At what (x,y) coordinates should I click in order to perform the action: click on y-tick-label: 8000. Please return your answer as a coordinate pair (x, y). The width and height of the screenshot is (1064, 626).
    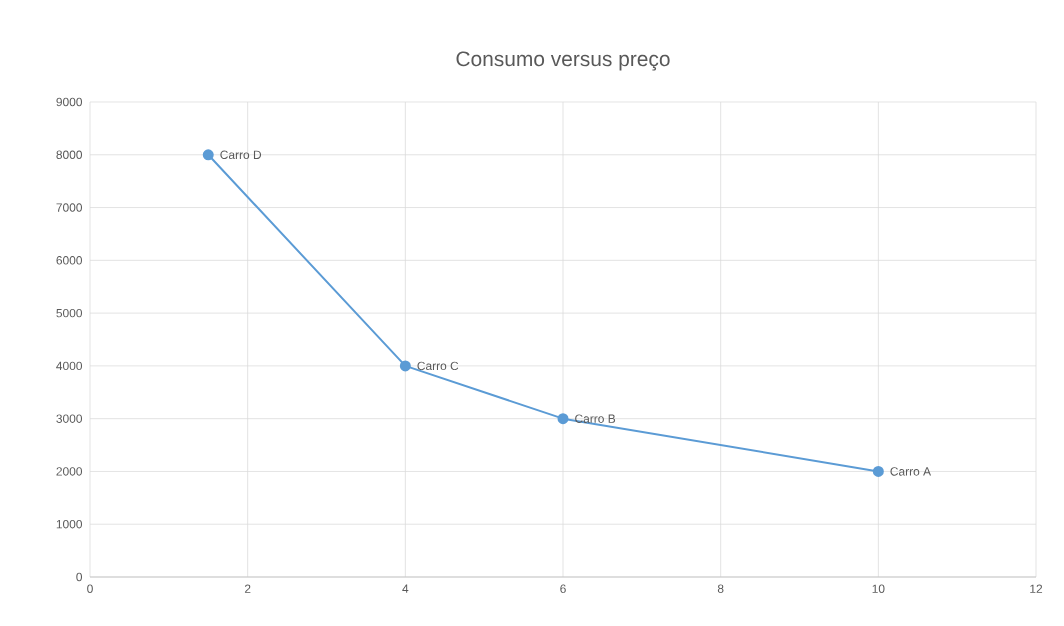
    Looking at the image, I should click on (69, 154).